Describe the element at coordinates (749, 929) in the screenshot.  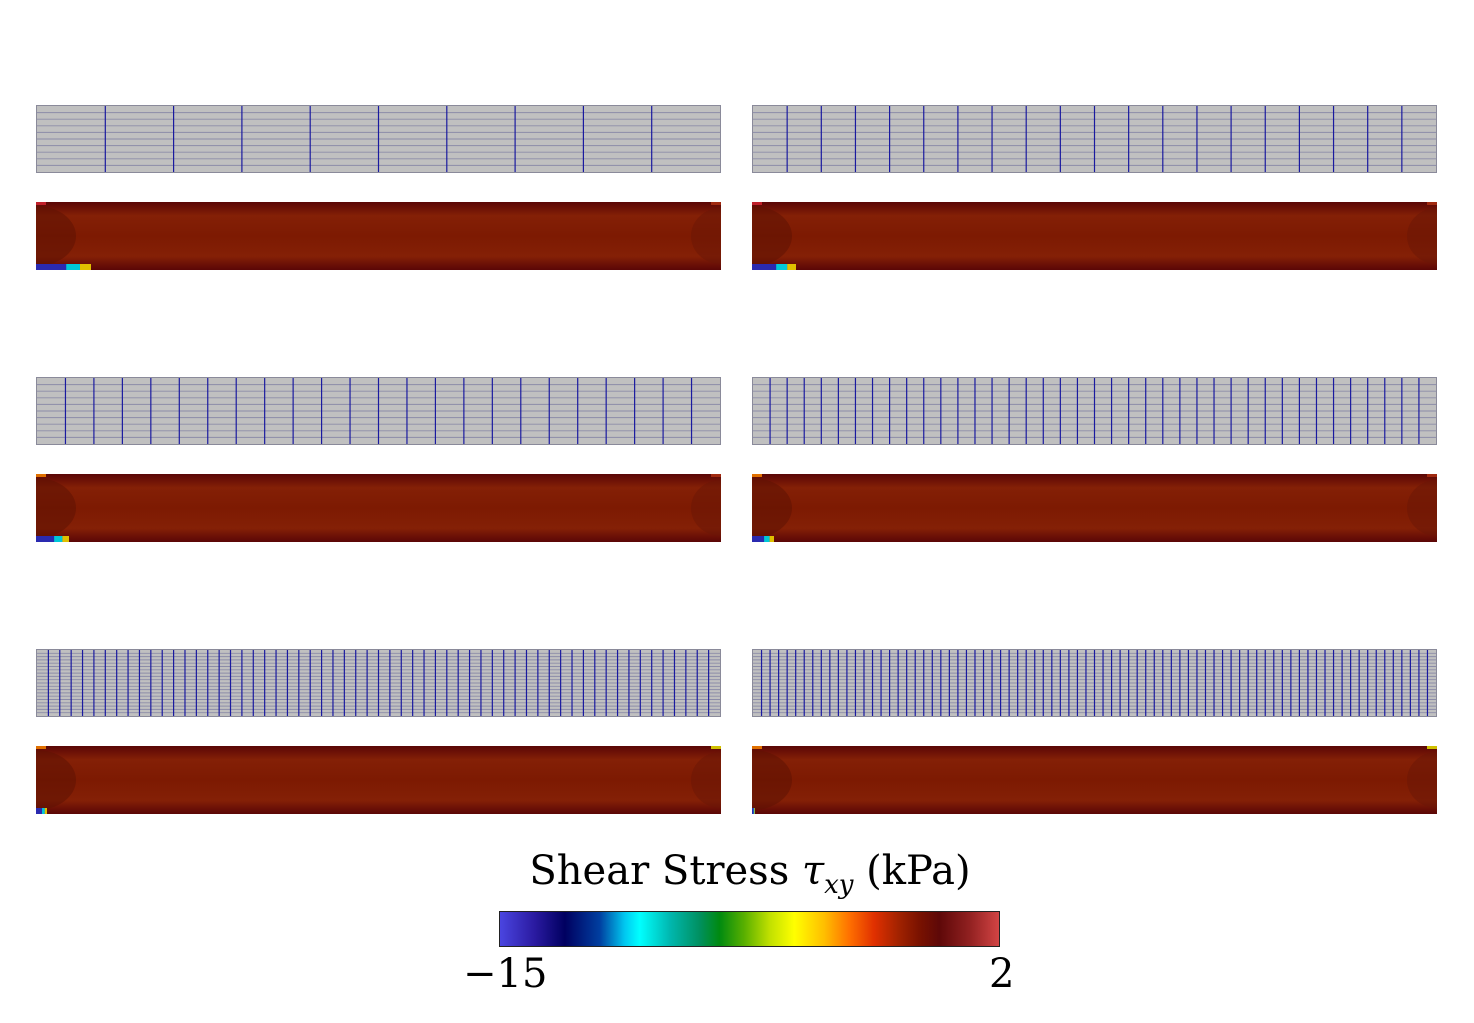
I see `colorbar` at that location.